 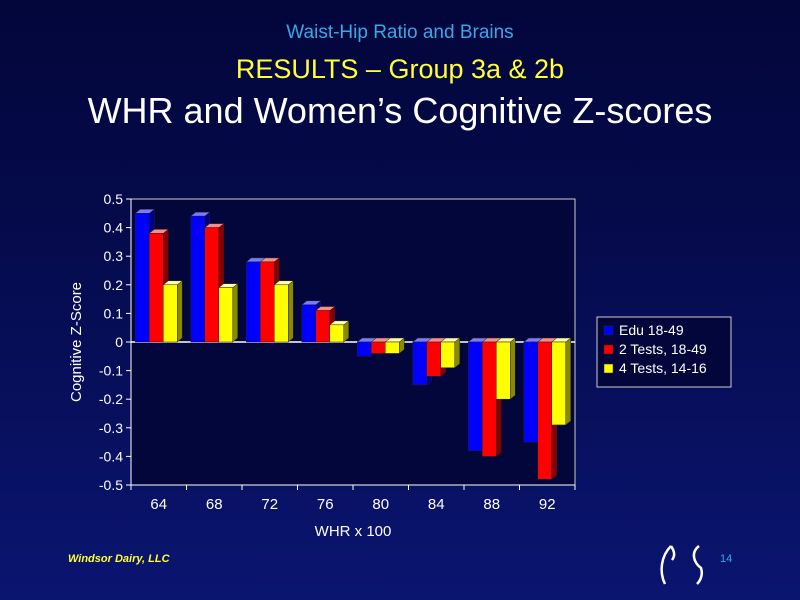 I want to click on x-tick-label: 80, so click(x=380, y=504).